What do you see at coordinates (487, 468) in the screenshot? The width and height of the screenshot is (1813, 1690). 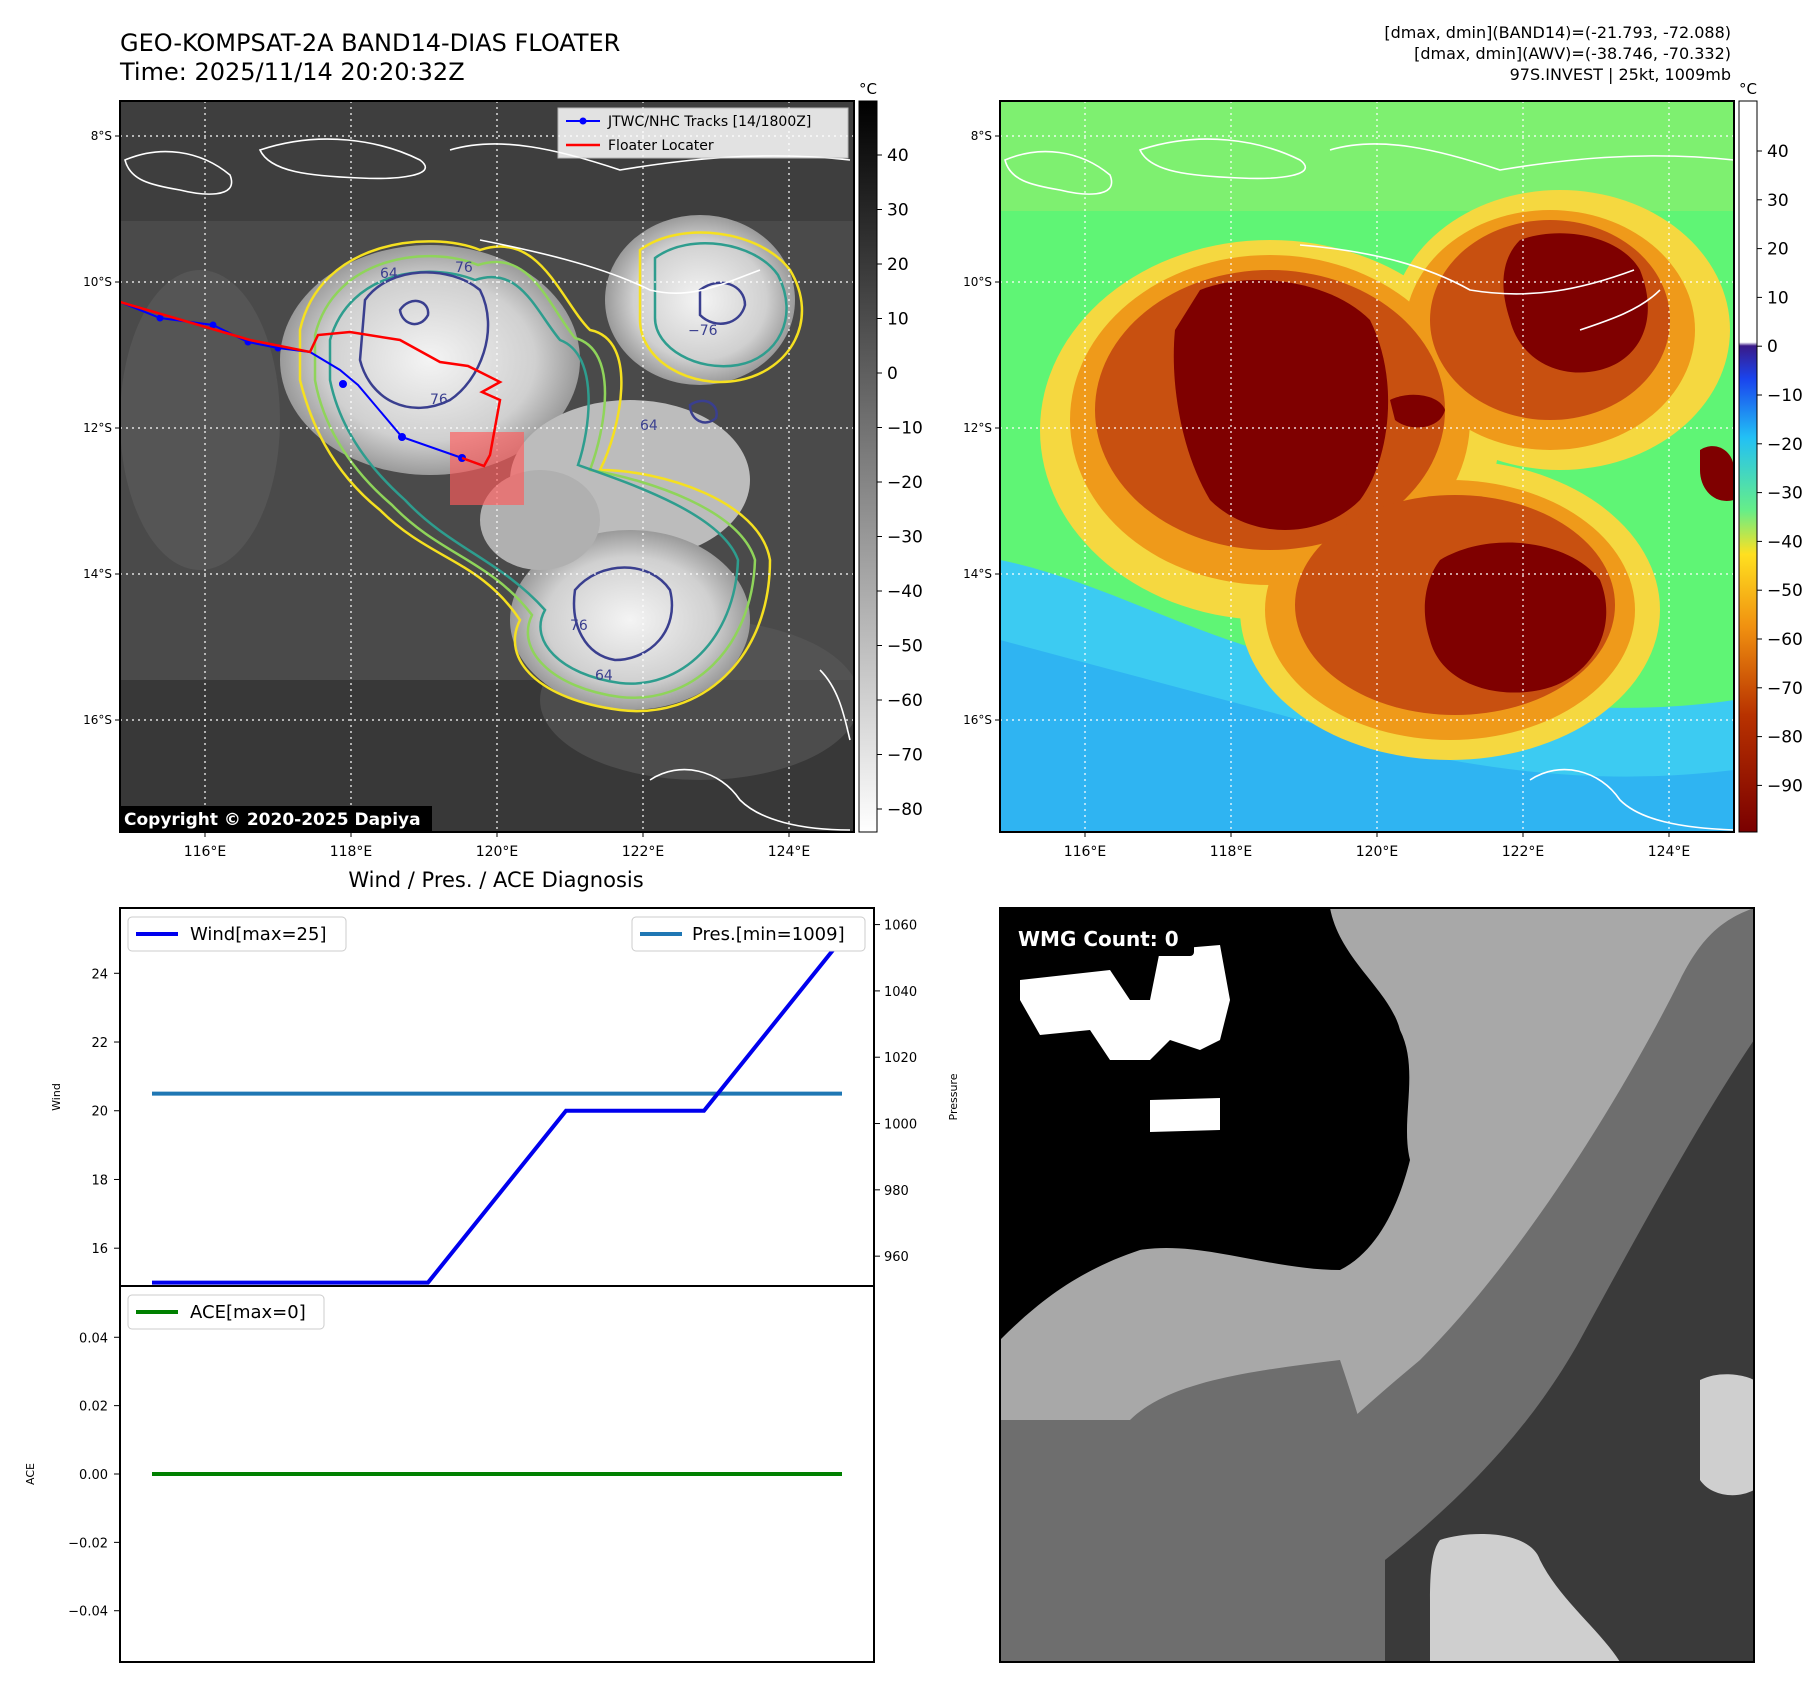 I see `floater-box` at bounding box center [487, 468].